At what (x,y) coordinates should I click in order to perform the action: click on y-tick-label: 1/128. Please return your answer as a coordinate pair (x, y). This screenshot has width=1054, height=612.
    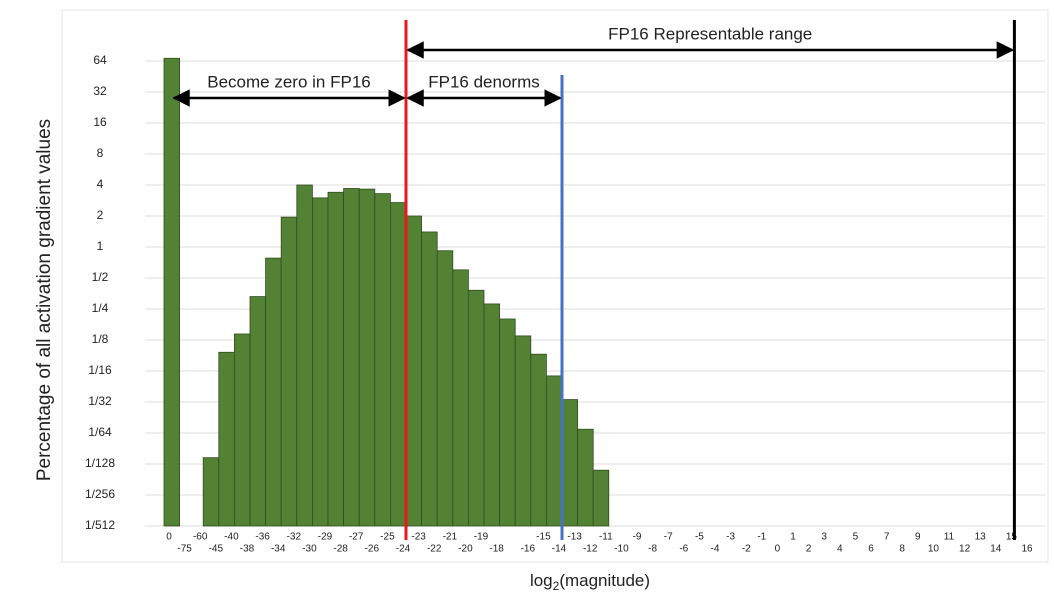
    Looking at the image, I should click on (100, 463).